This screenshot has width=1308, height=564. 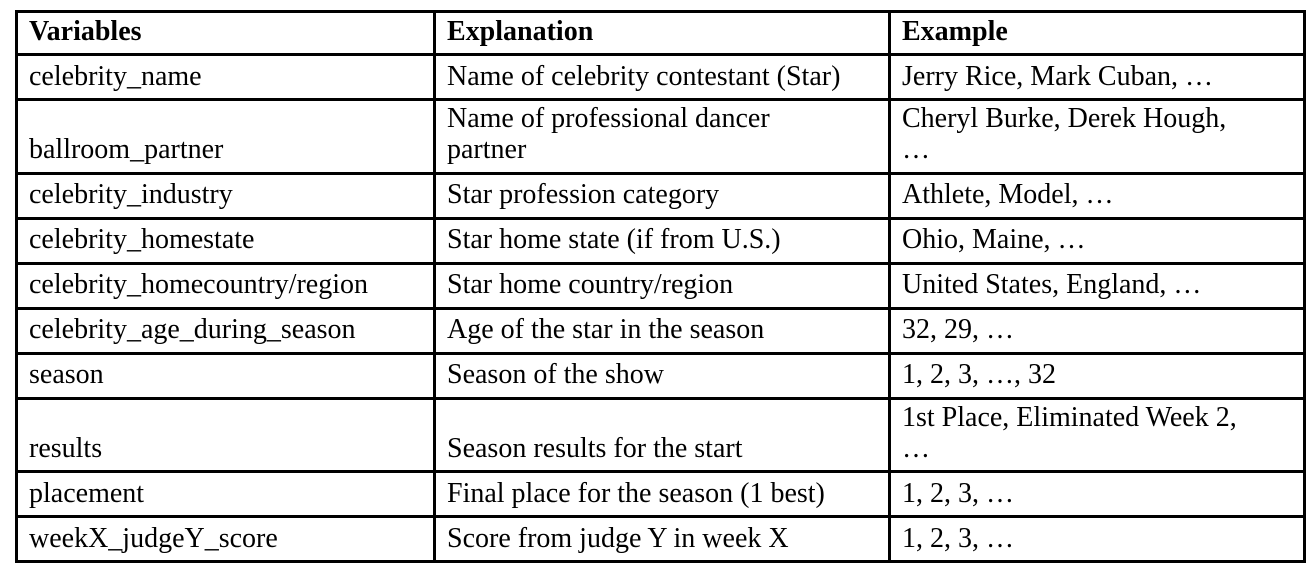 I want to click on cell-example: 1, 2, 3, …, 32, so click(x=1097, y=375).